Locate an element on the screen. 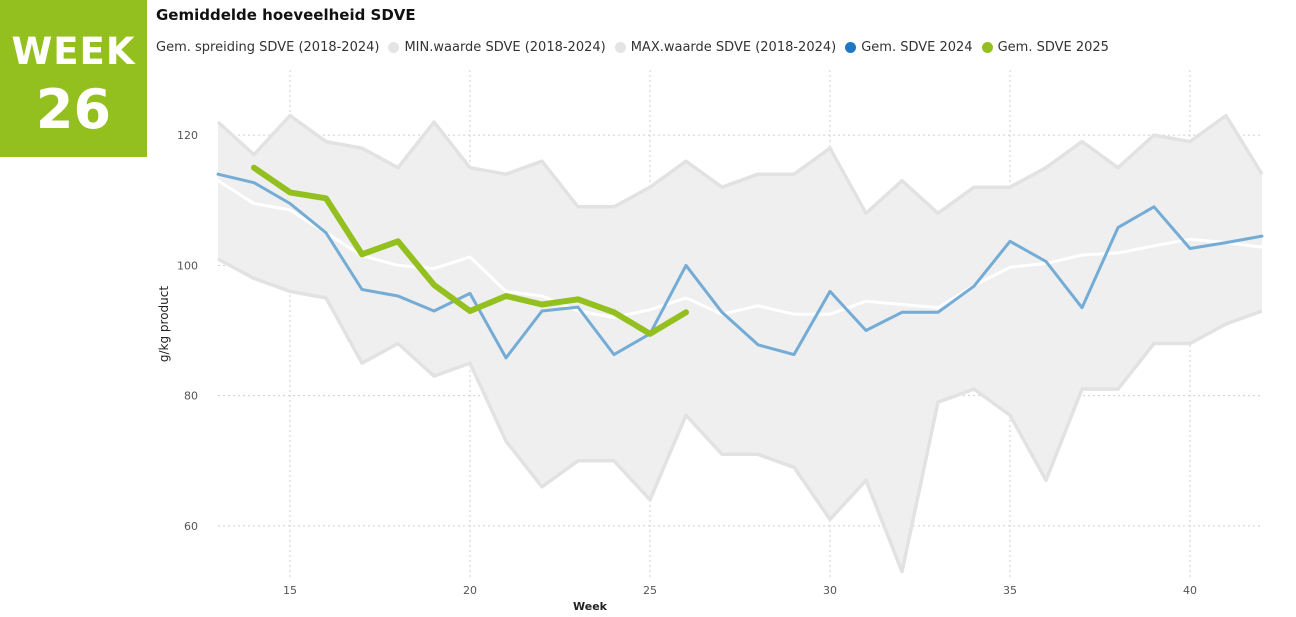 This screenshot has height=617, width=1296. x-tick-label: 30 is located at coordinates (830, 590).